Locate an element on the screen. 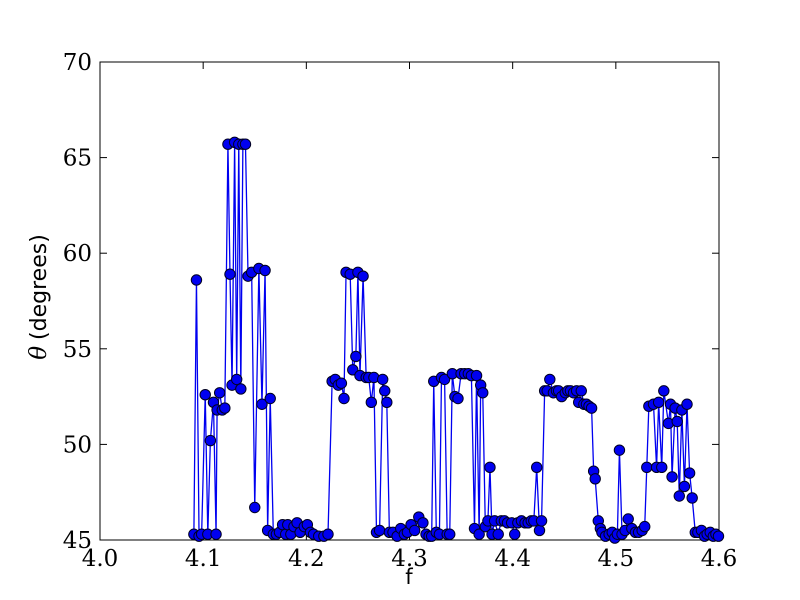  x-tick-label: 4.1 is located at coordinates (203, 559).